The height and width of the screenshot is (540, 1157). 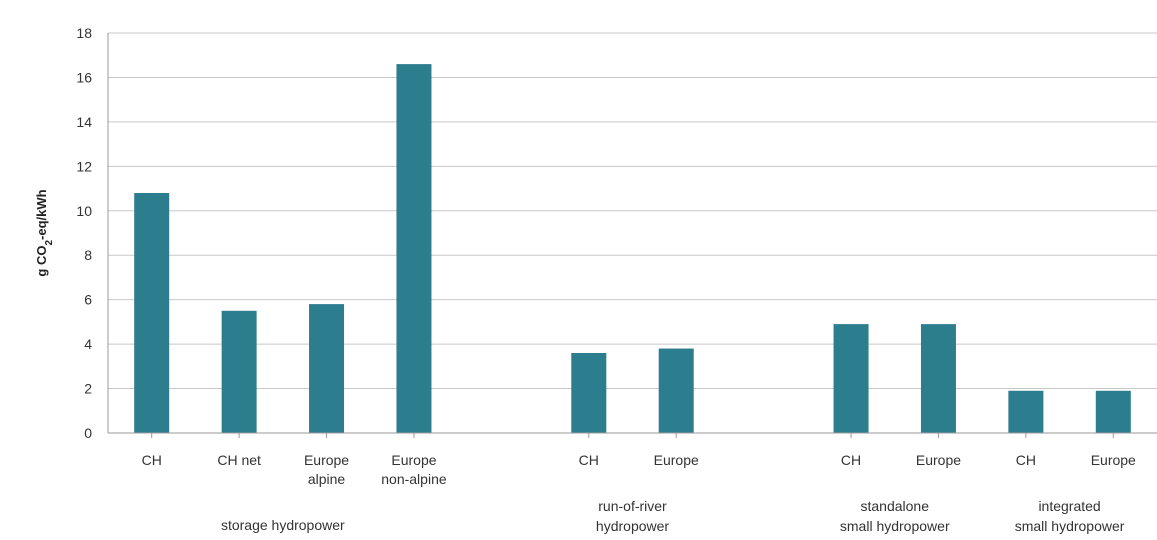 I want to click on y-tick-label: 4, so click(x=88, y=344).